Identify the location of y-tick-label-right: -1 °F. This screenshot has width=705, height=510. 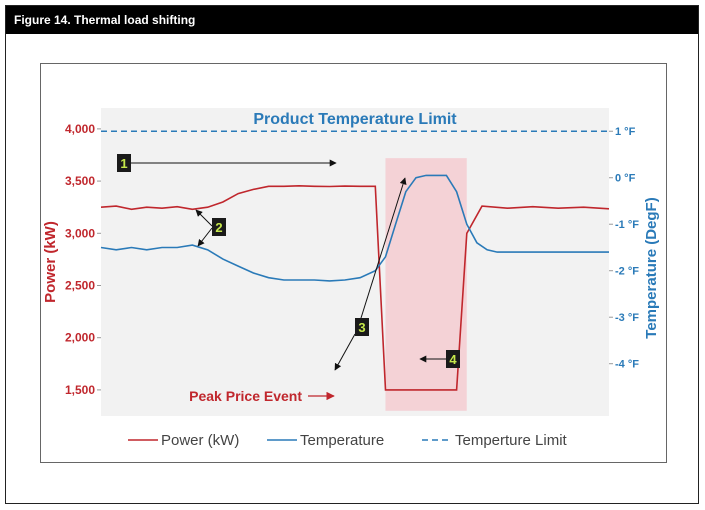
(627, 225).